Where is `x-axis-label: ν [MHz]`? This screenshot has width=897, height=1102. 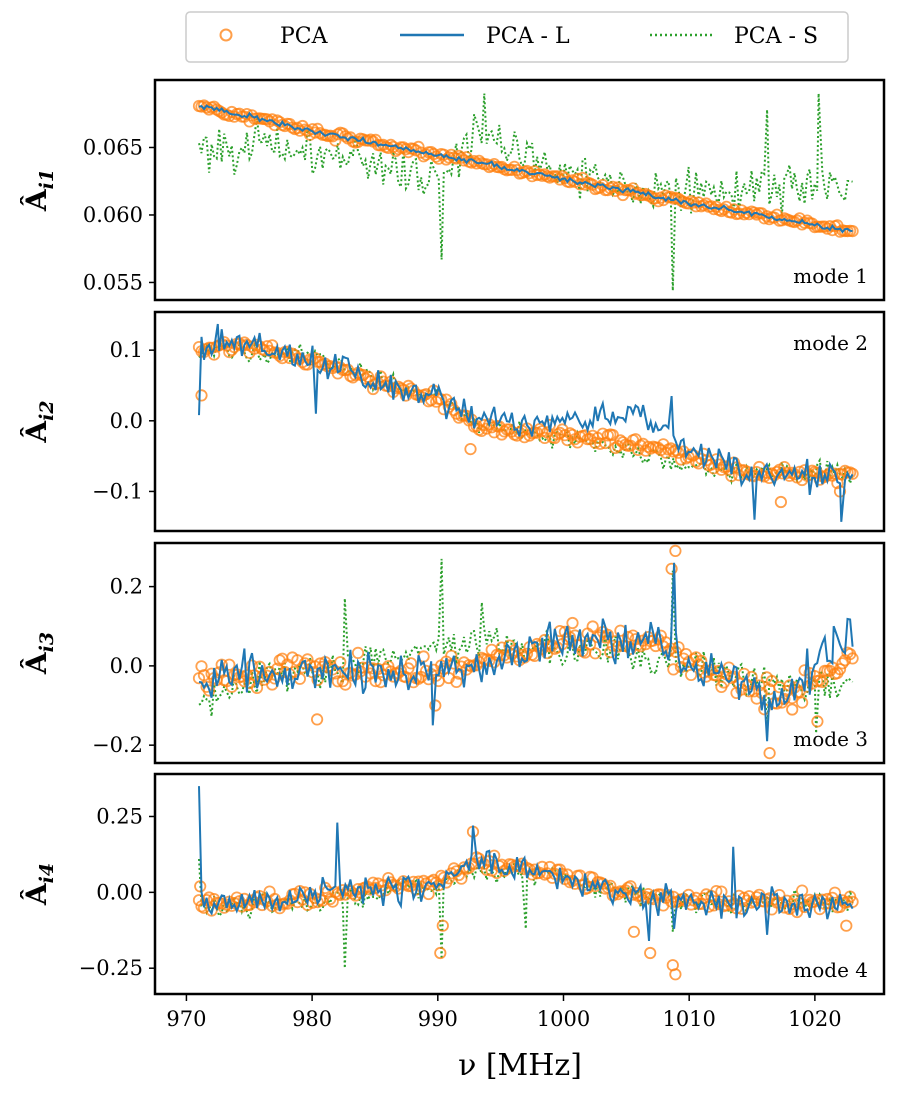
x-axis-label: ν [MHz] is located at coordinates (520, 1065).